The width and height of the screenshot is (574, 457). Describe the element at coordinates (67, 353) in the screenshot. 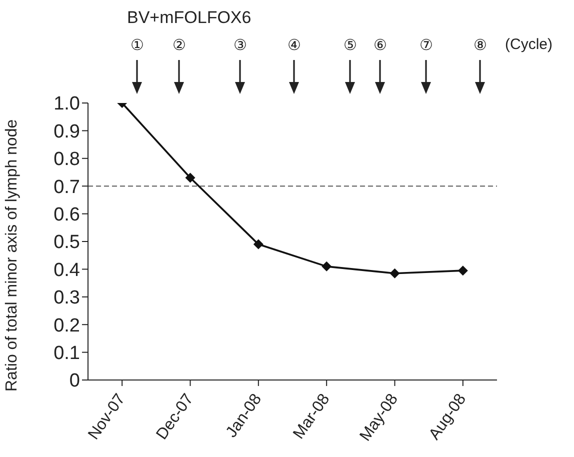

I see `y-tick-label: 0.1` at that location.